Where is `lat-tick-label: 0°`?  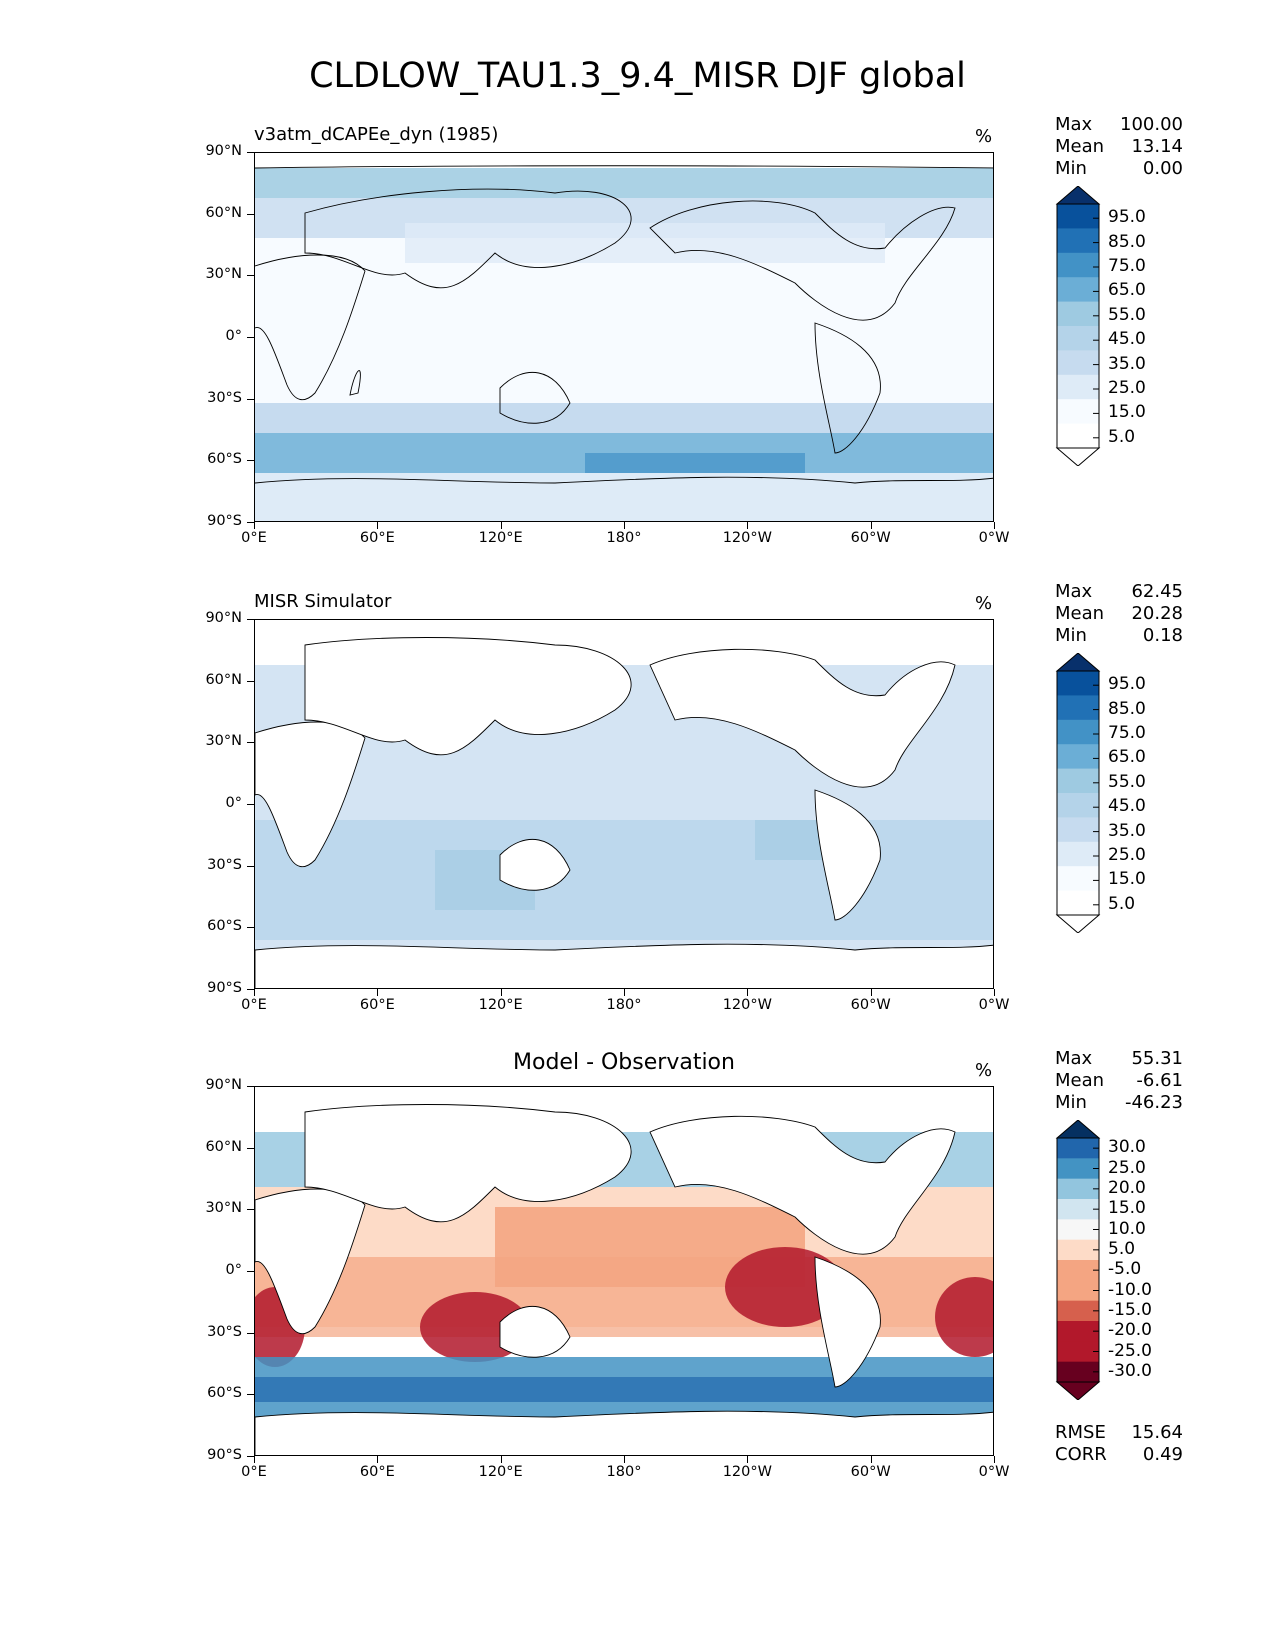
lat-tick-label: 0° is located at coordinates (233, 1270).